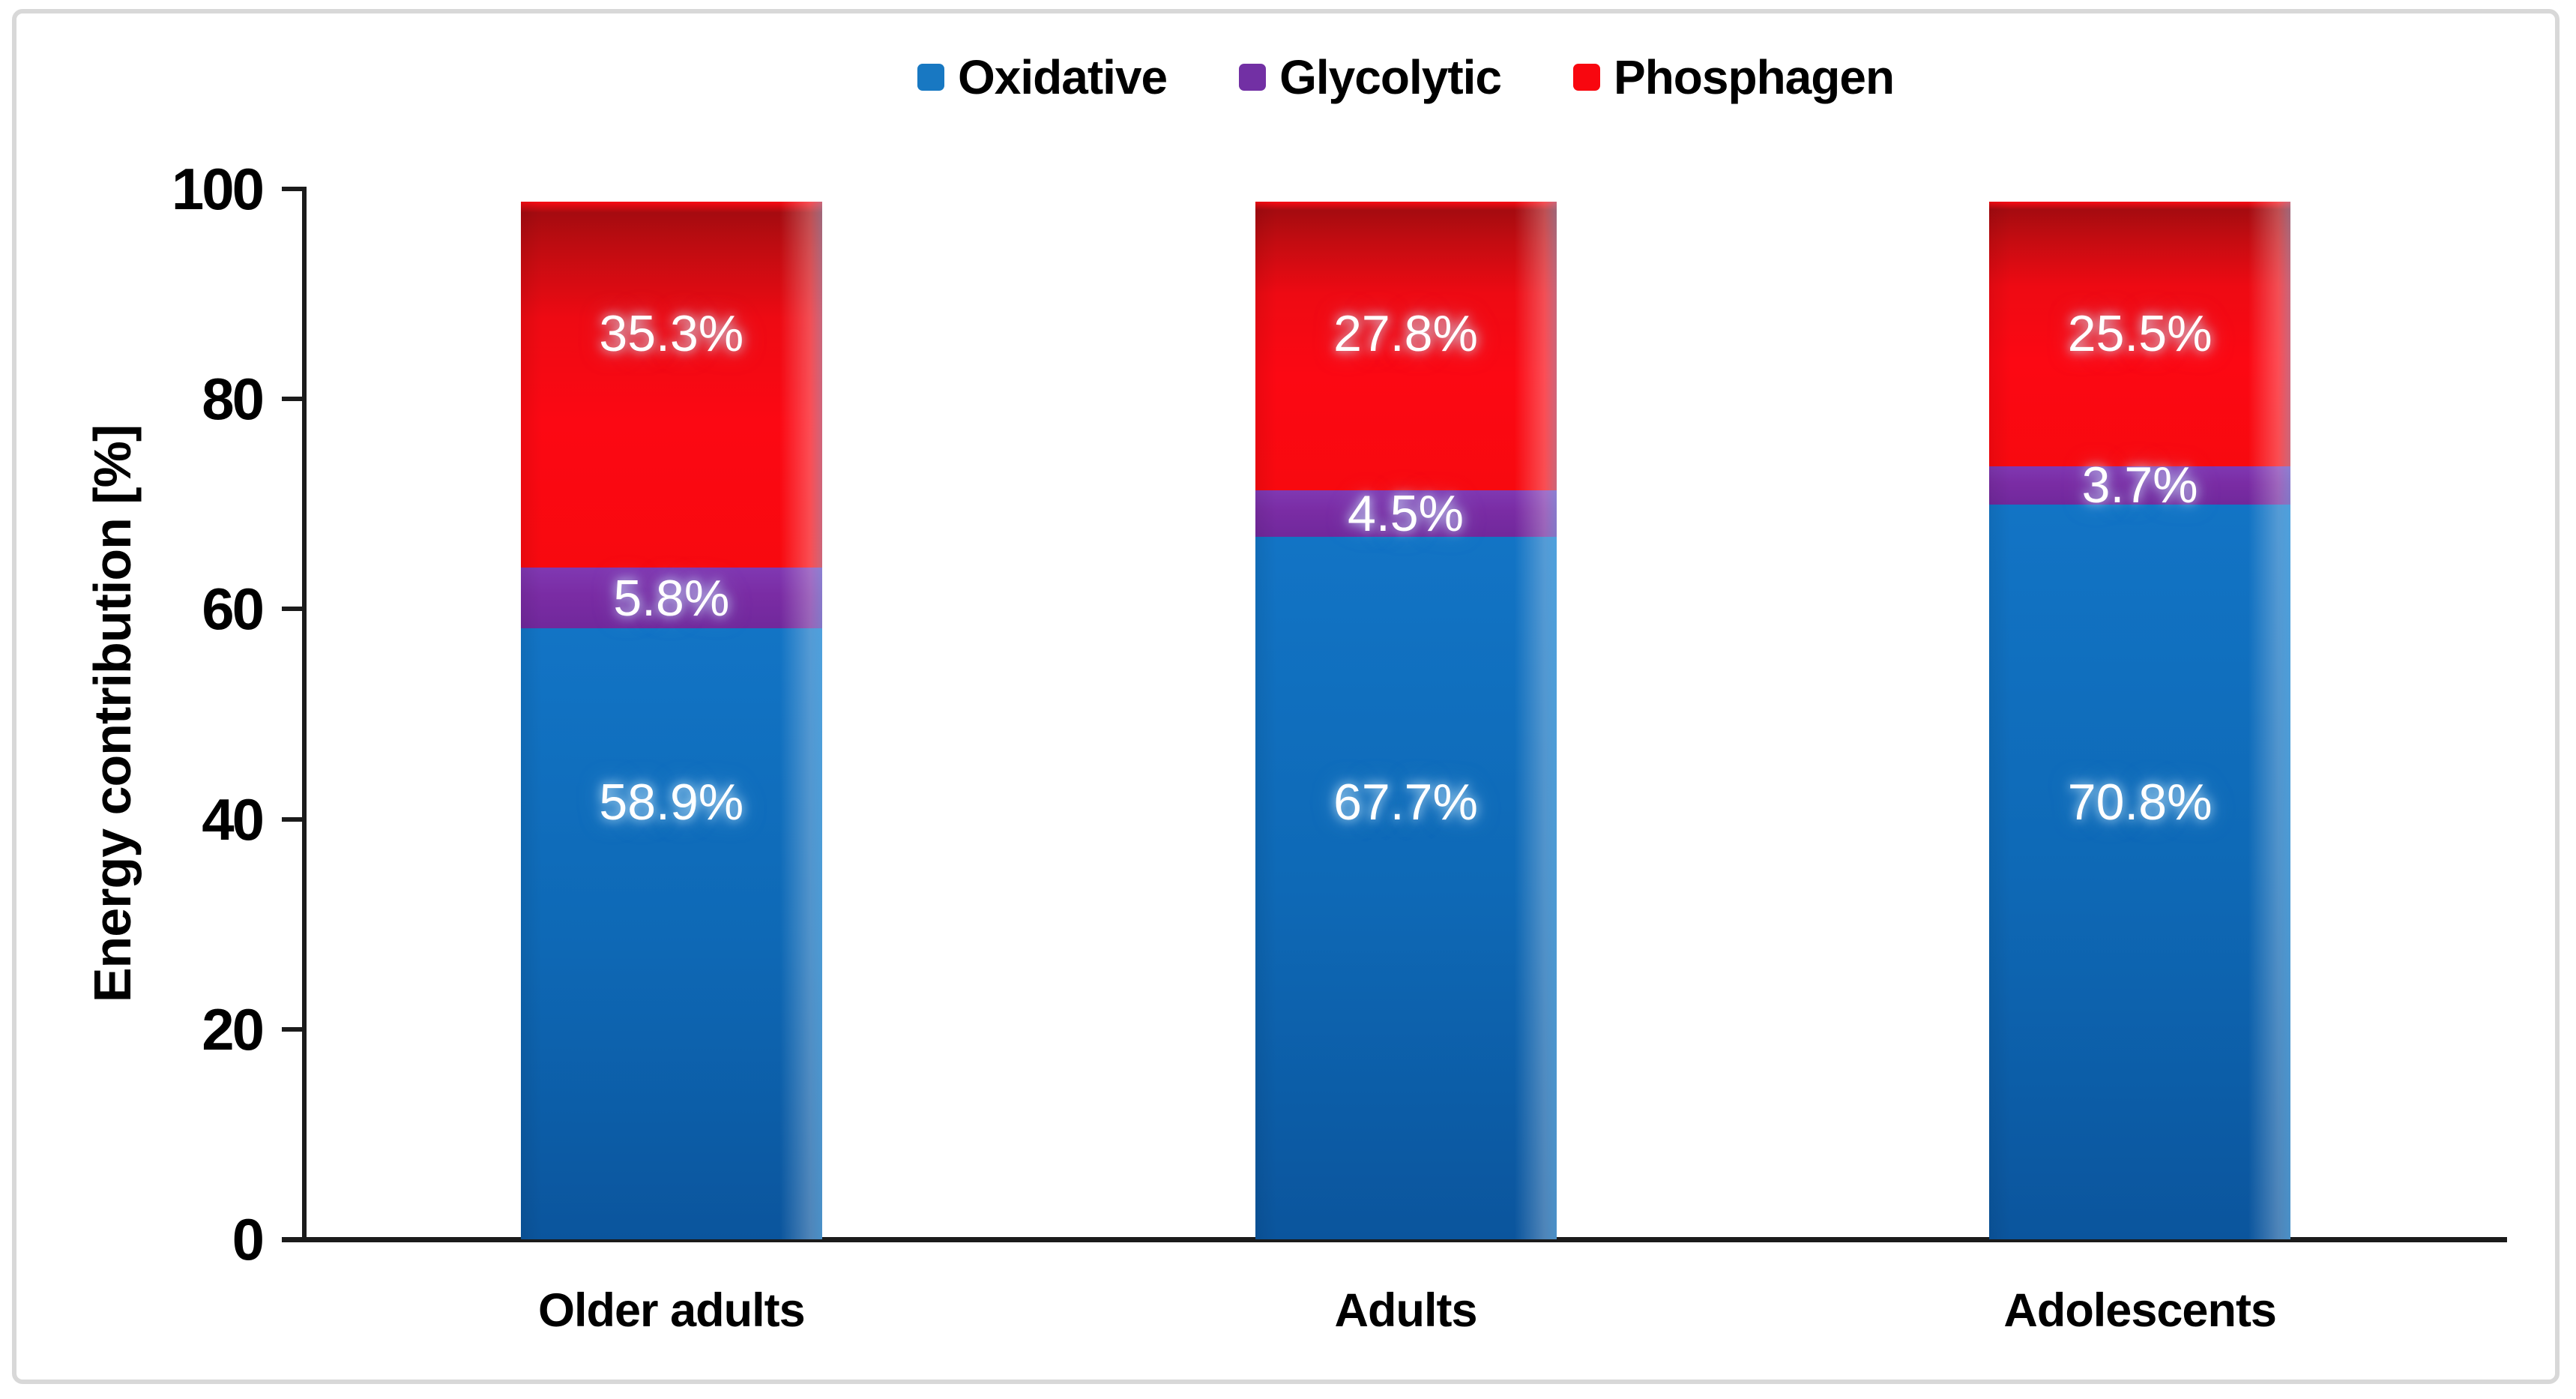  What do you see at coordinates (671, 384) in the screenshot?
I see `segment-phosphagen-older-adults` at bounding box center [671, 384].